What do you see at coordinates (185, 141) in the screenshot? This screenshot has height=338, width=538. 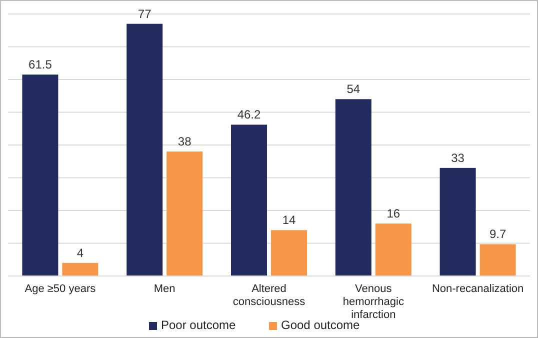 I see `data-label: 38` at bounding box center [185, 141].